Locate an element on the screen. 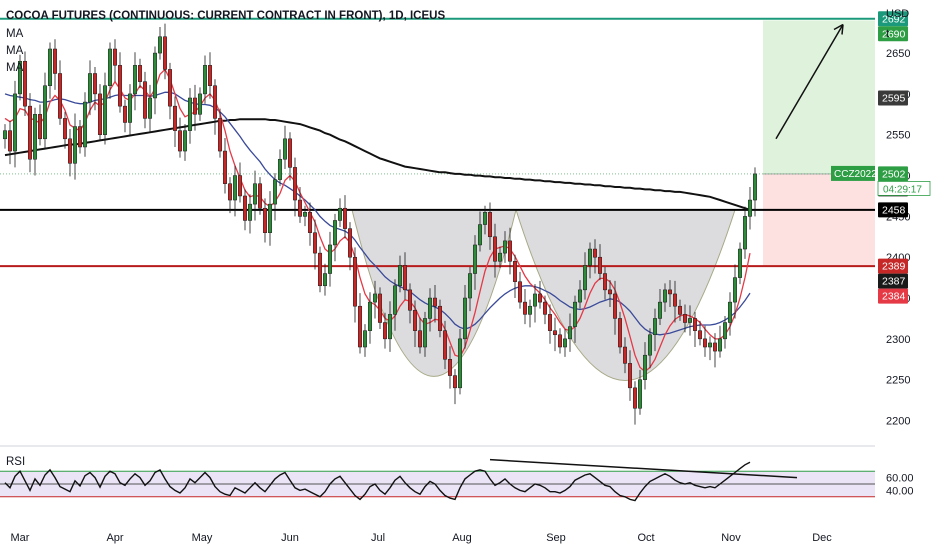 Image resolution: width=932 pixels, height=550 pixels. x-tick-label: Aug is located at coordinates (462, 538).